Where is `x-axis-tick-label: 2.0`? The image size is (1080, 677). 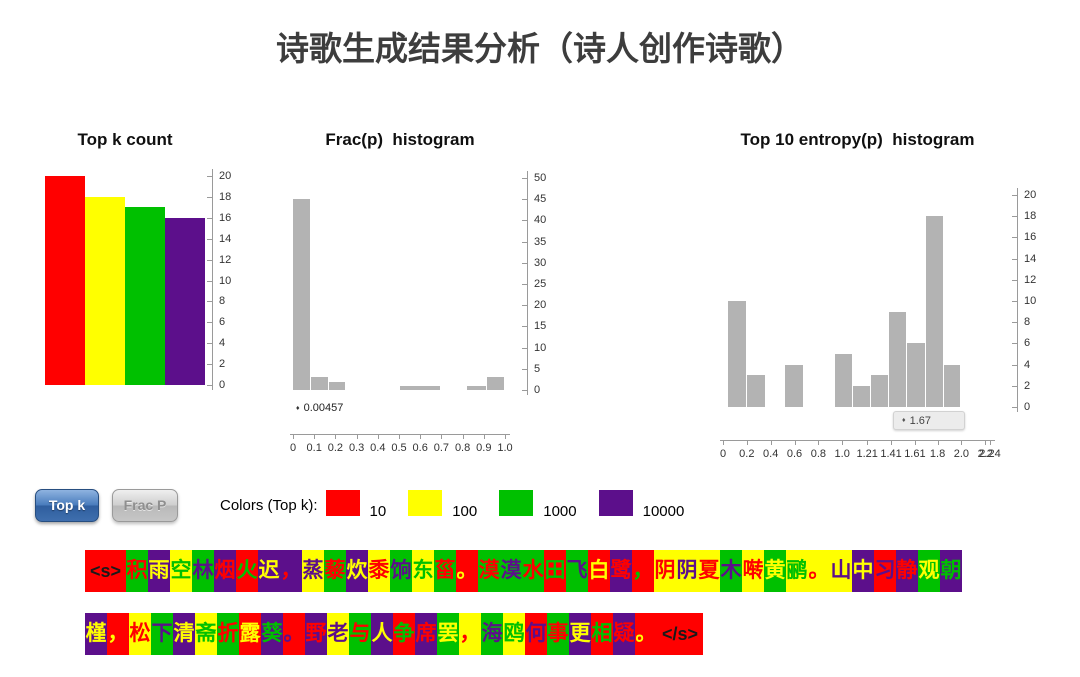
x-axis-tick-label: 2.0 is located at coordinates (961, 454).